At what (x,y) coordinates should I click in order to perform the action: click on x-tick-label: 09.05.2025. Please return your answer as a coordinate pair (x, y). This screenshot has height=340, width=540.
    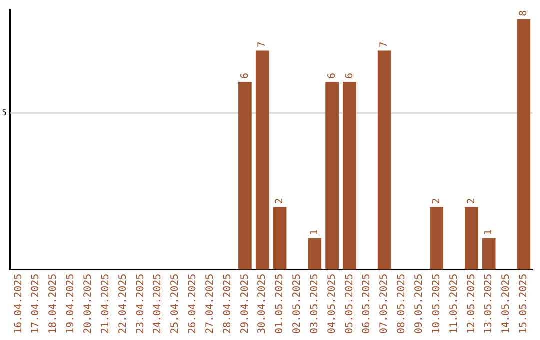
    Looking at the image, I should click on (419, 304).